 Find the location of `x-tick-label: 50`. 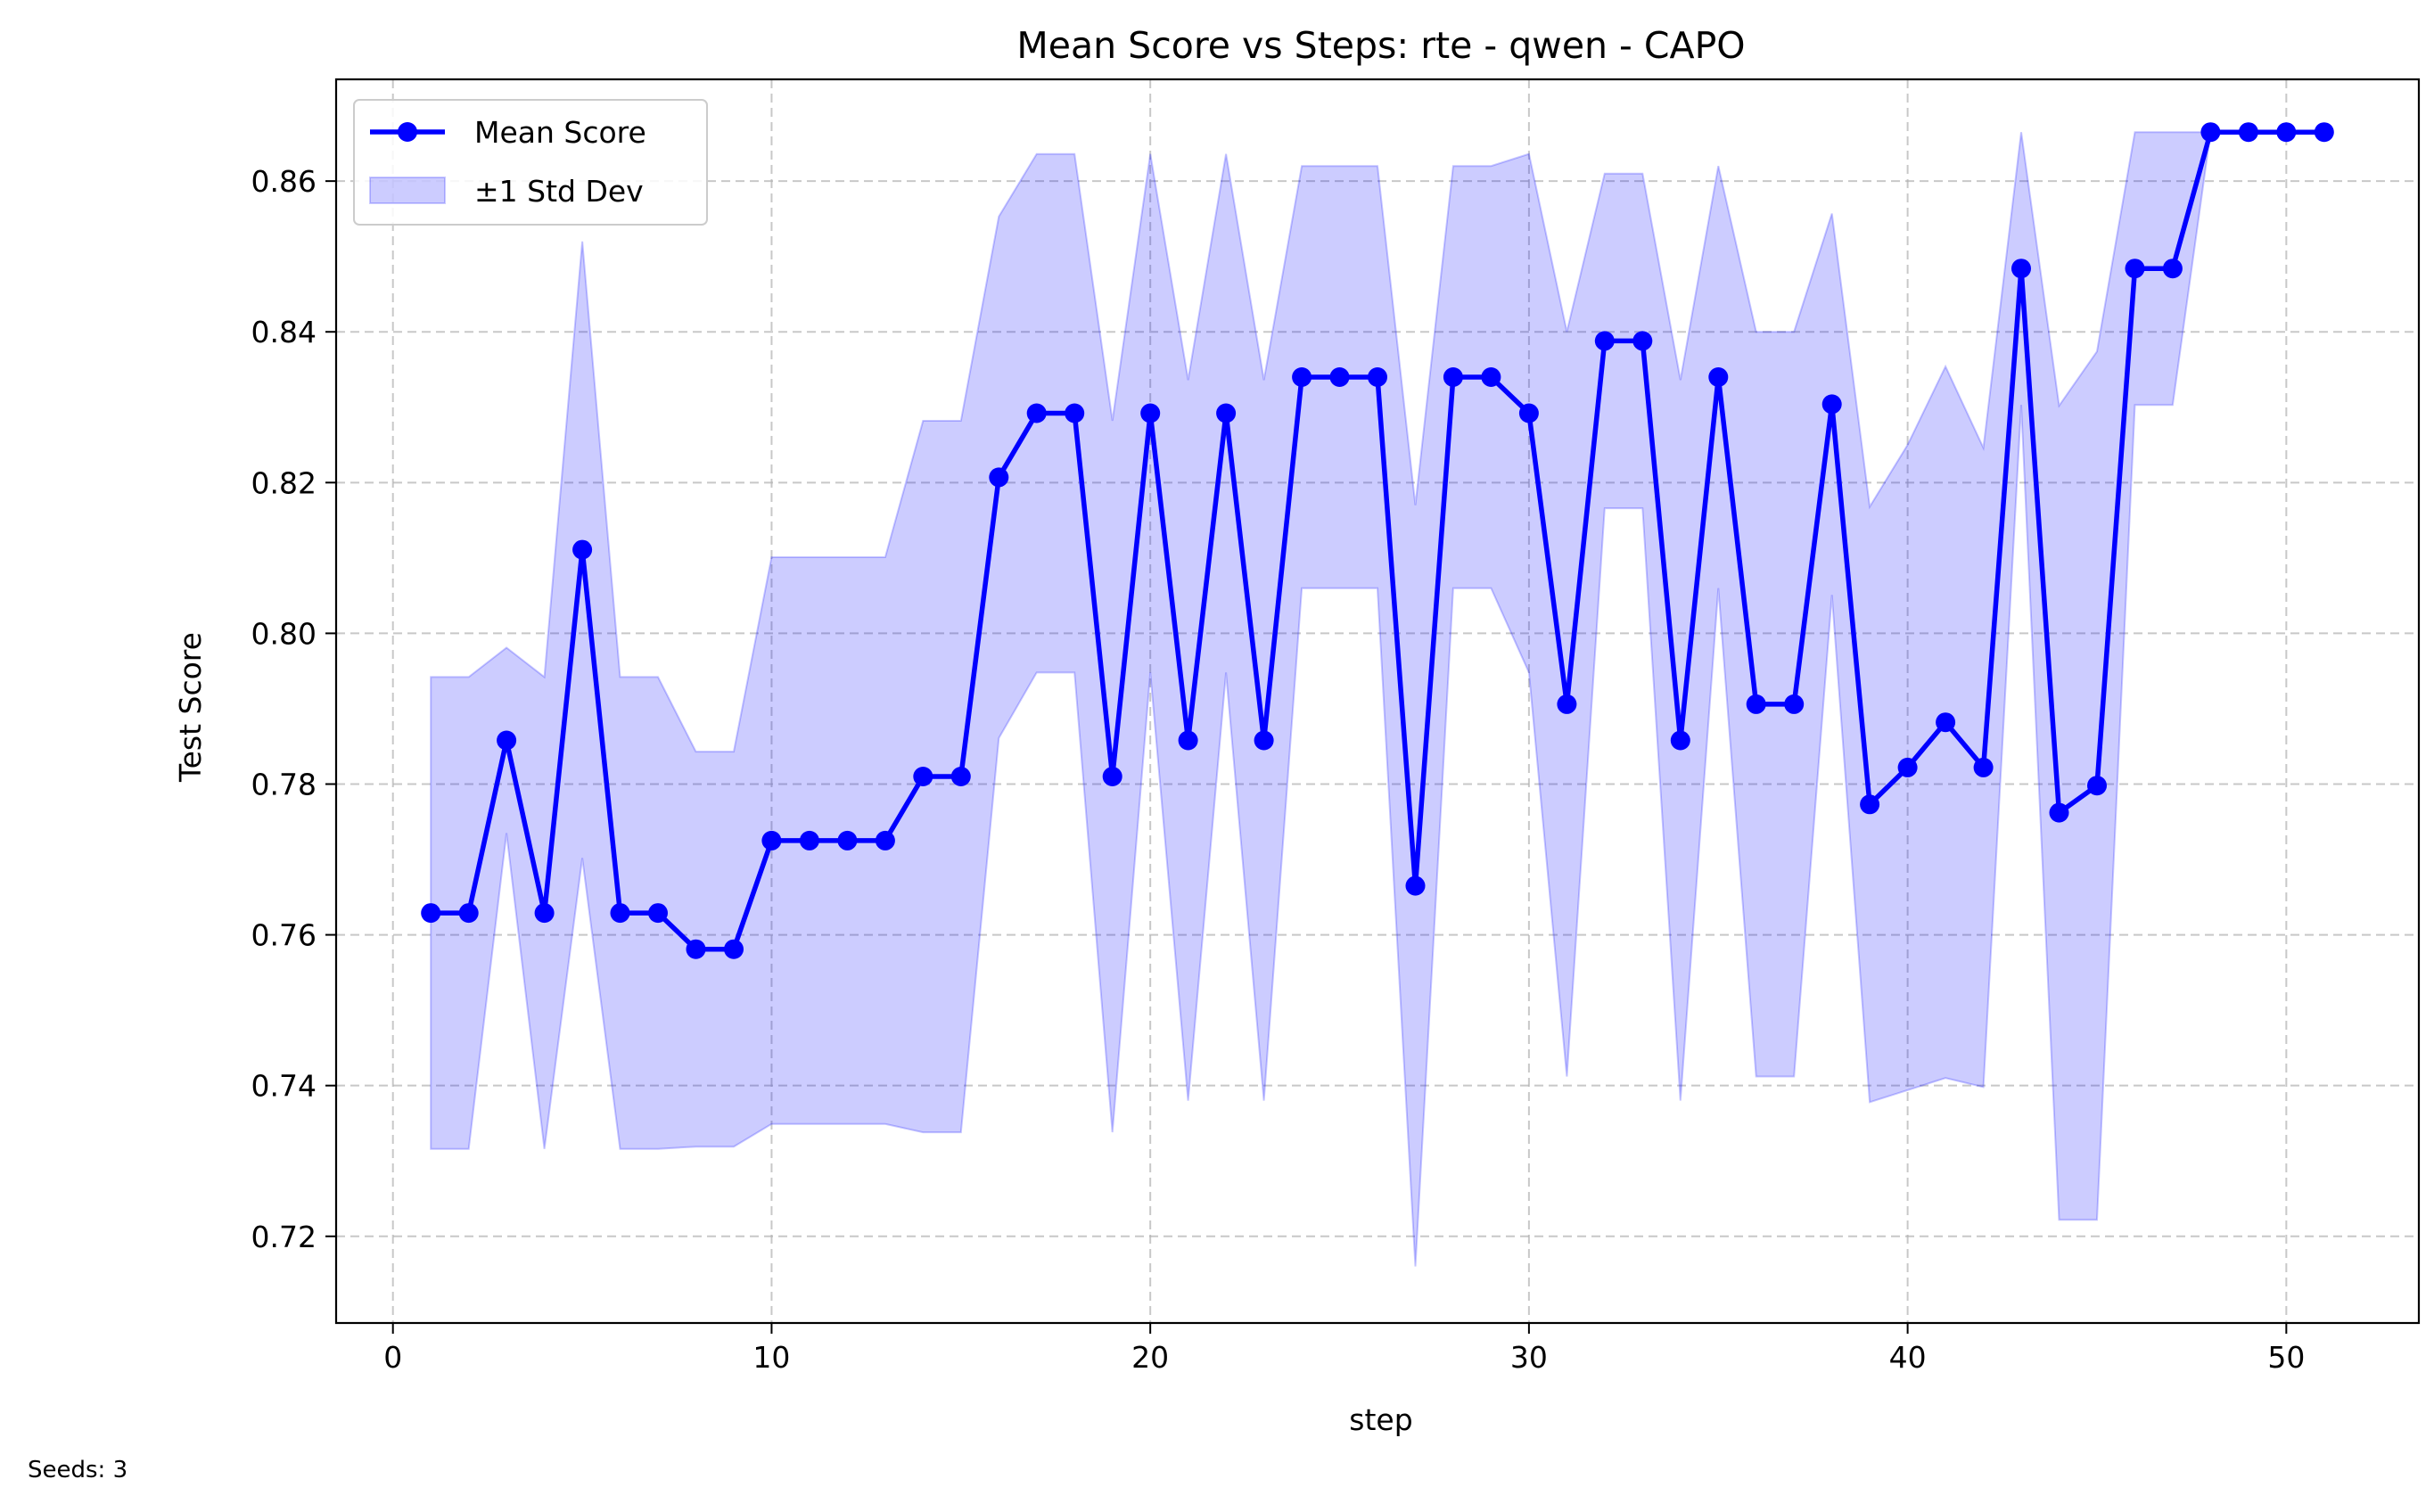

x-tick-label: 50 is located at coordinates (2286, 1357).